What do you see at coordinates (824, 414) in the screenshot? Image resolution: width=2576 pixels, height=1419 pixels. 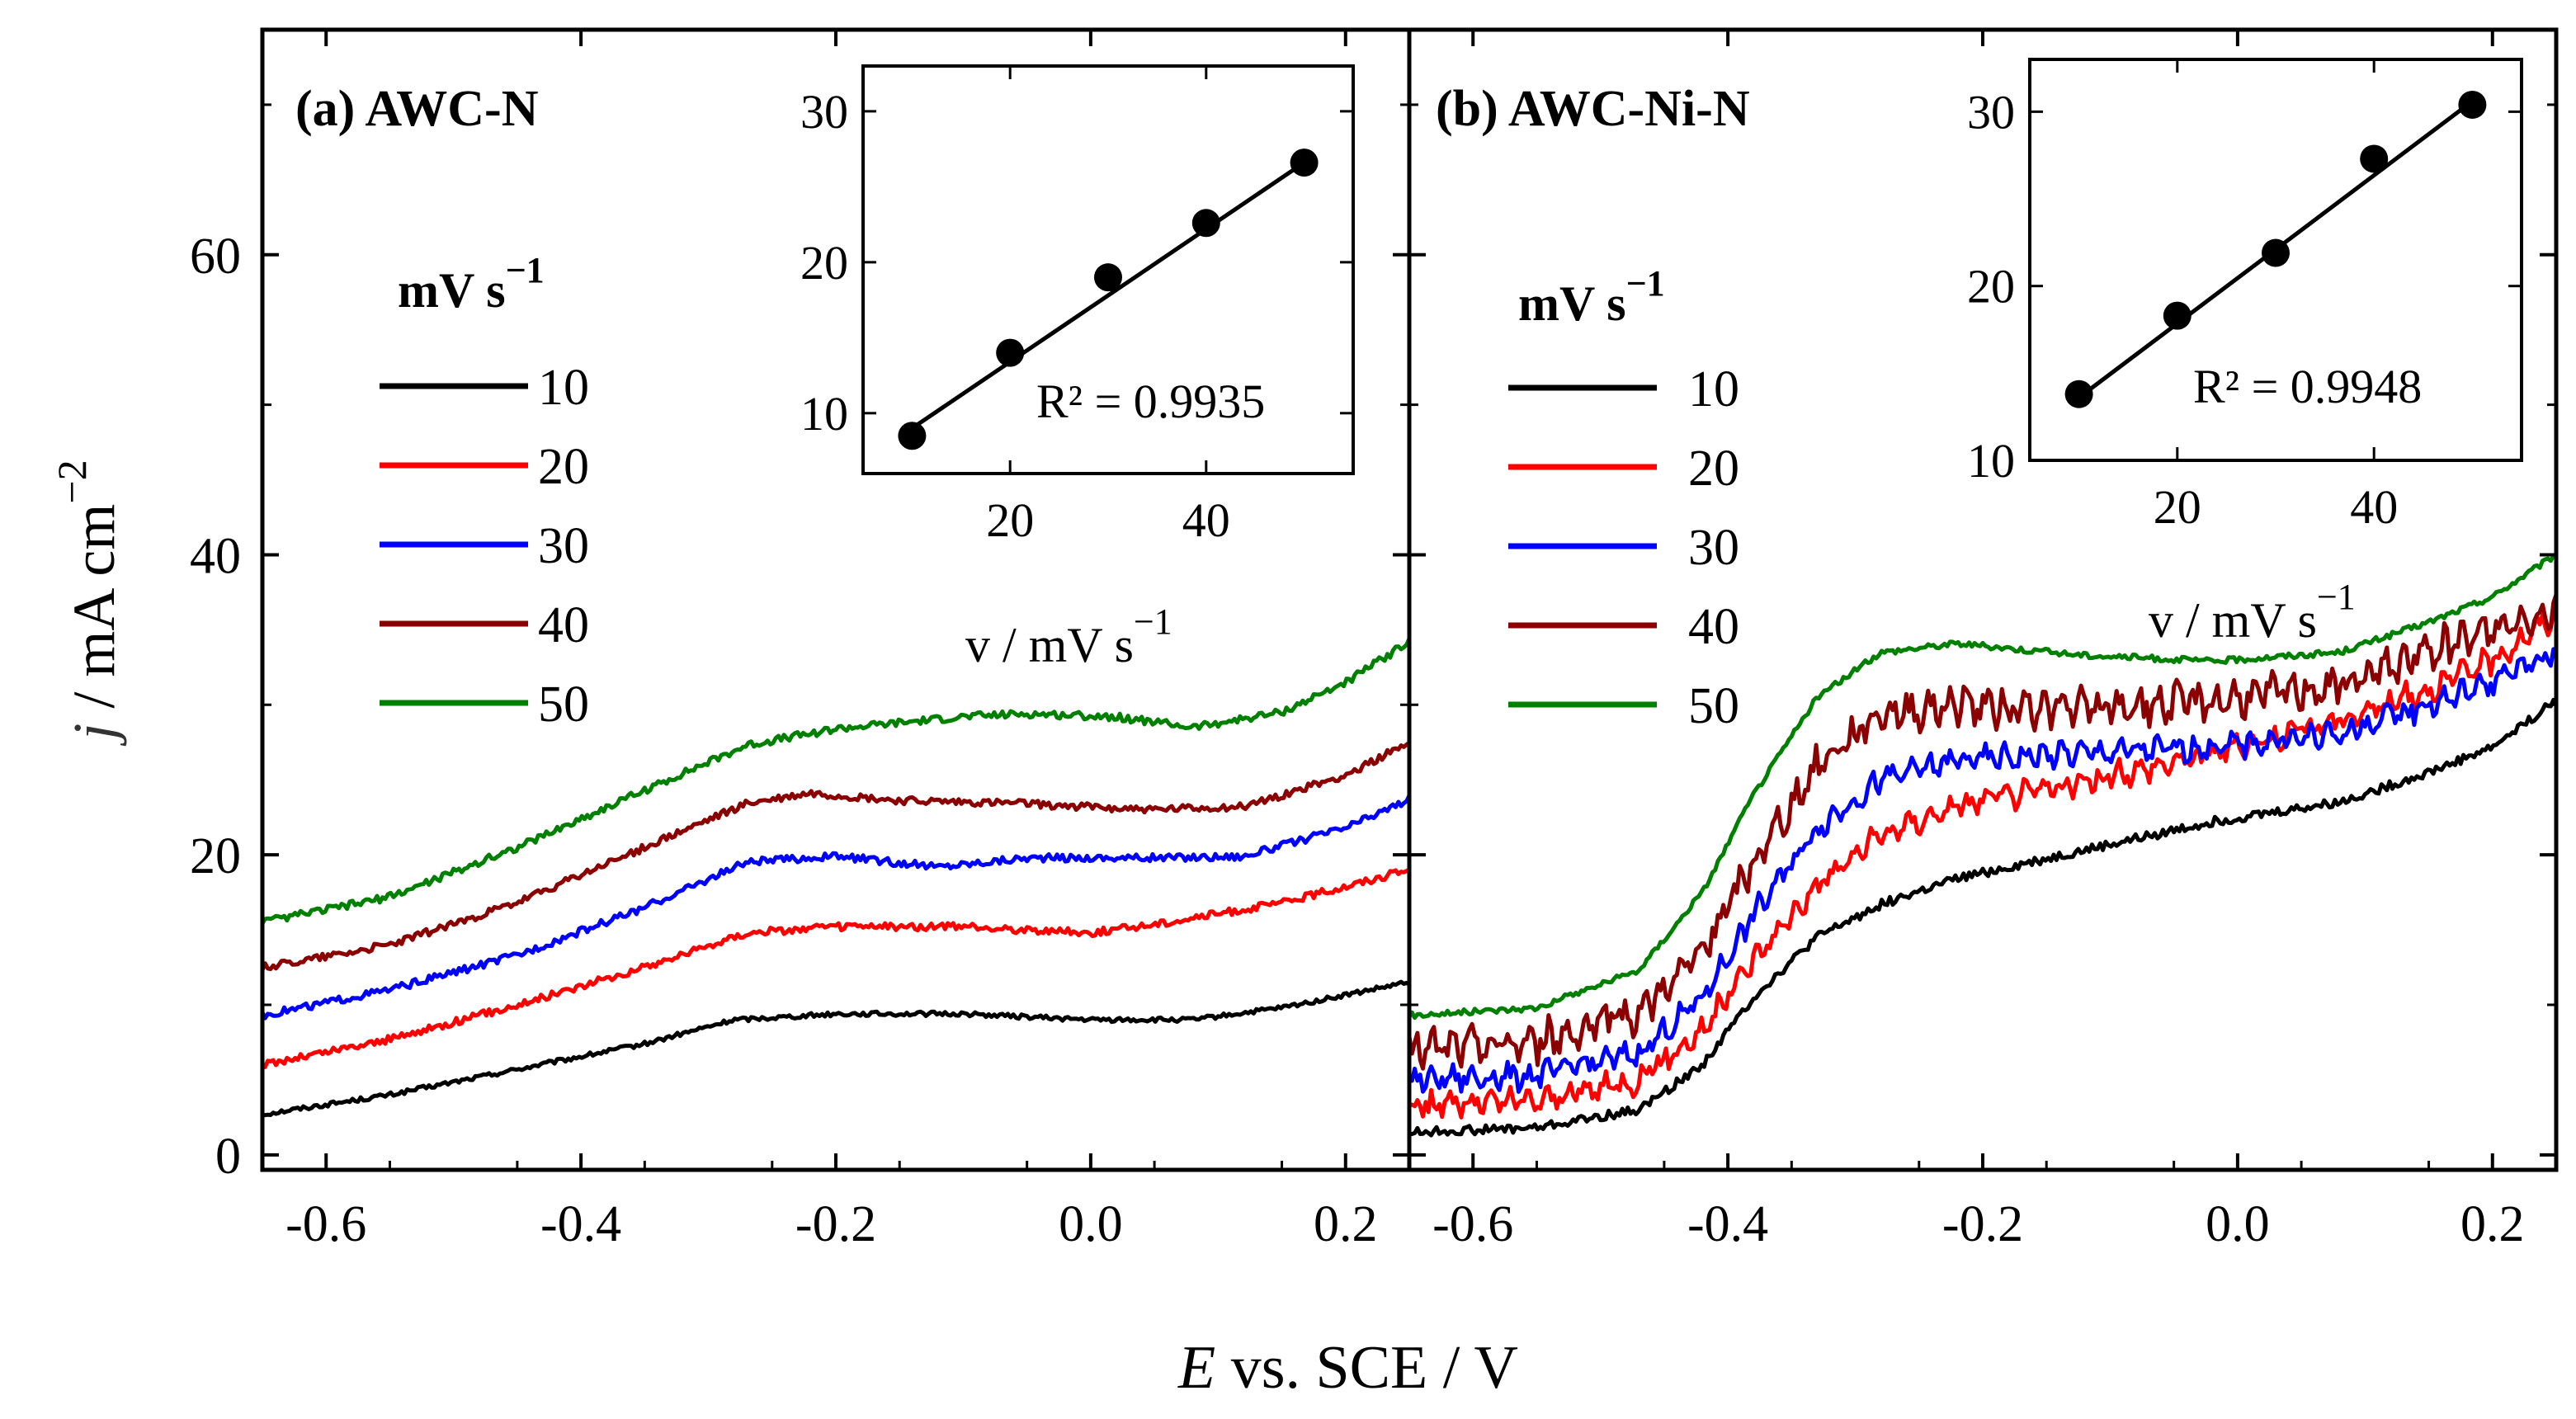 I see `panel-a-inset-ytick-label: 10` at bounding box center [824, 414].